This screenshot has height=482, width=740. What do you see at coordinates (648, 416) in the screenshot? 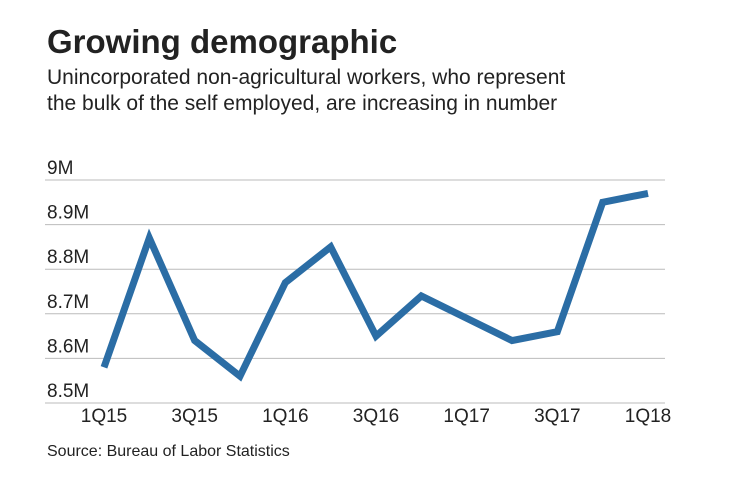
I see `x-tick-label: 1Q18` at bounding box center [648, 416].